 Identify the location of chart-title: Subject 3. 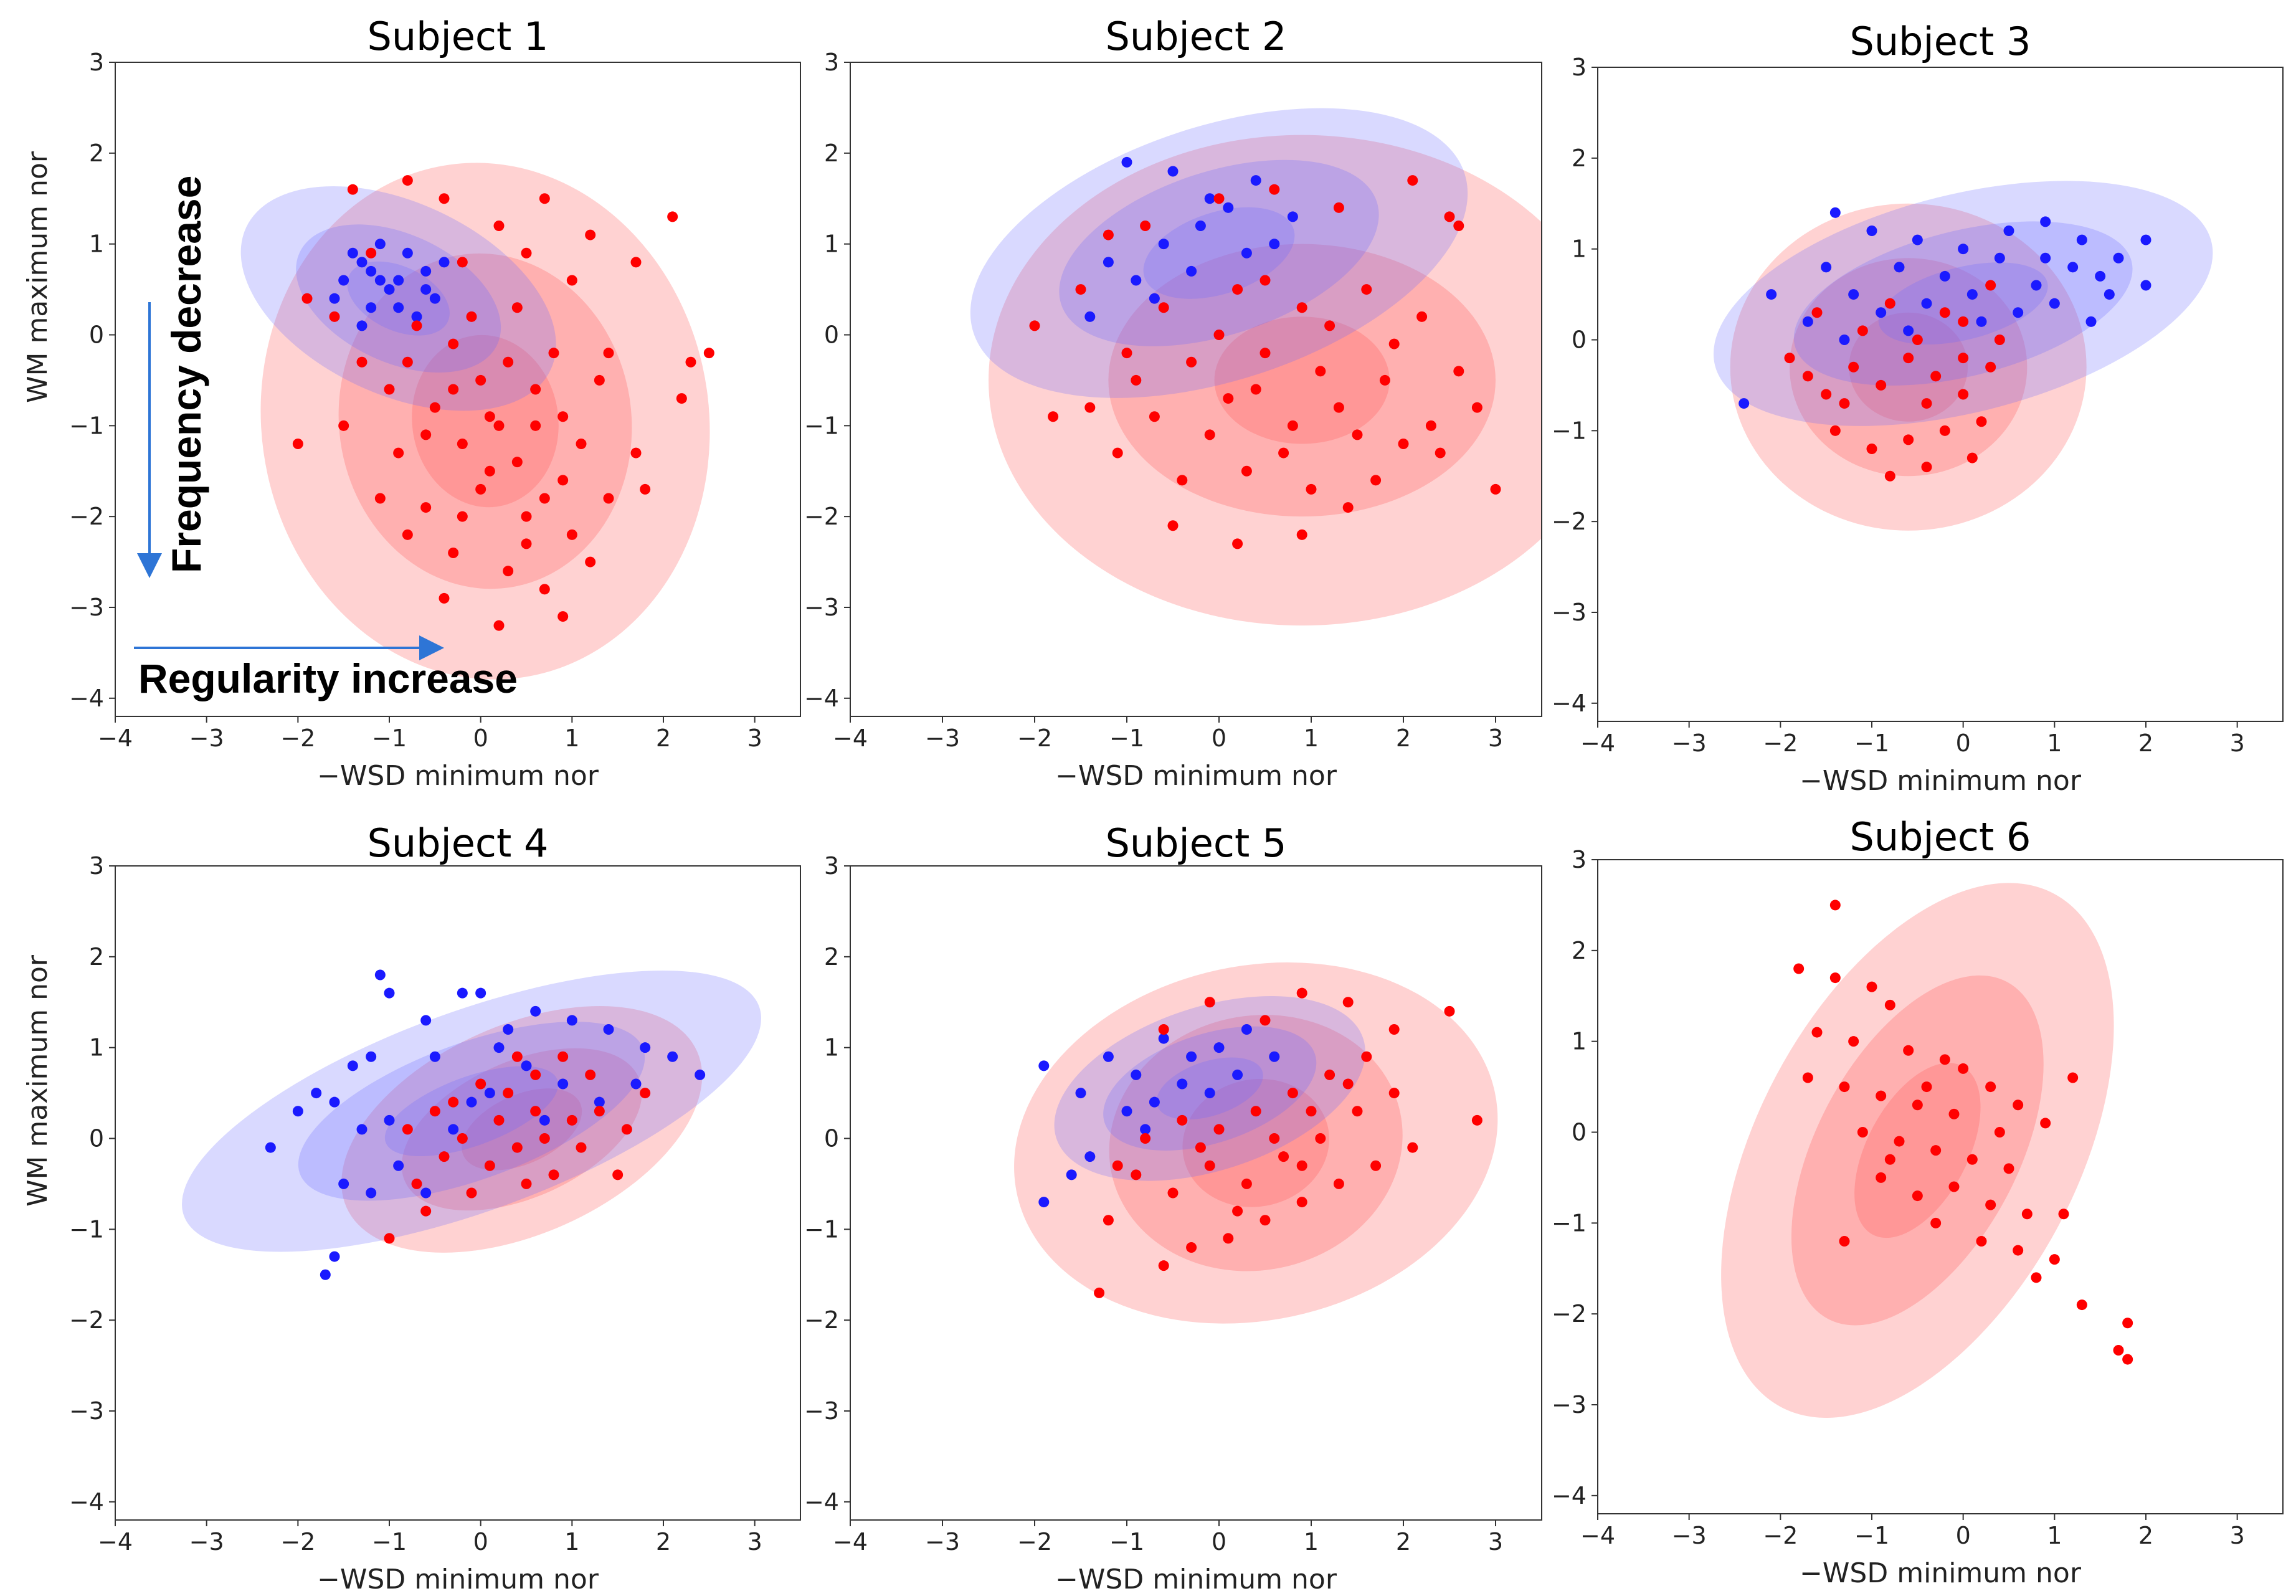
(1940, 42).